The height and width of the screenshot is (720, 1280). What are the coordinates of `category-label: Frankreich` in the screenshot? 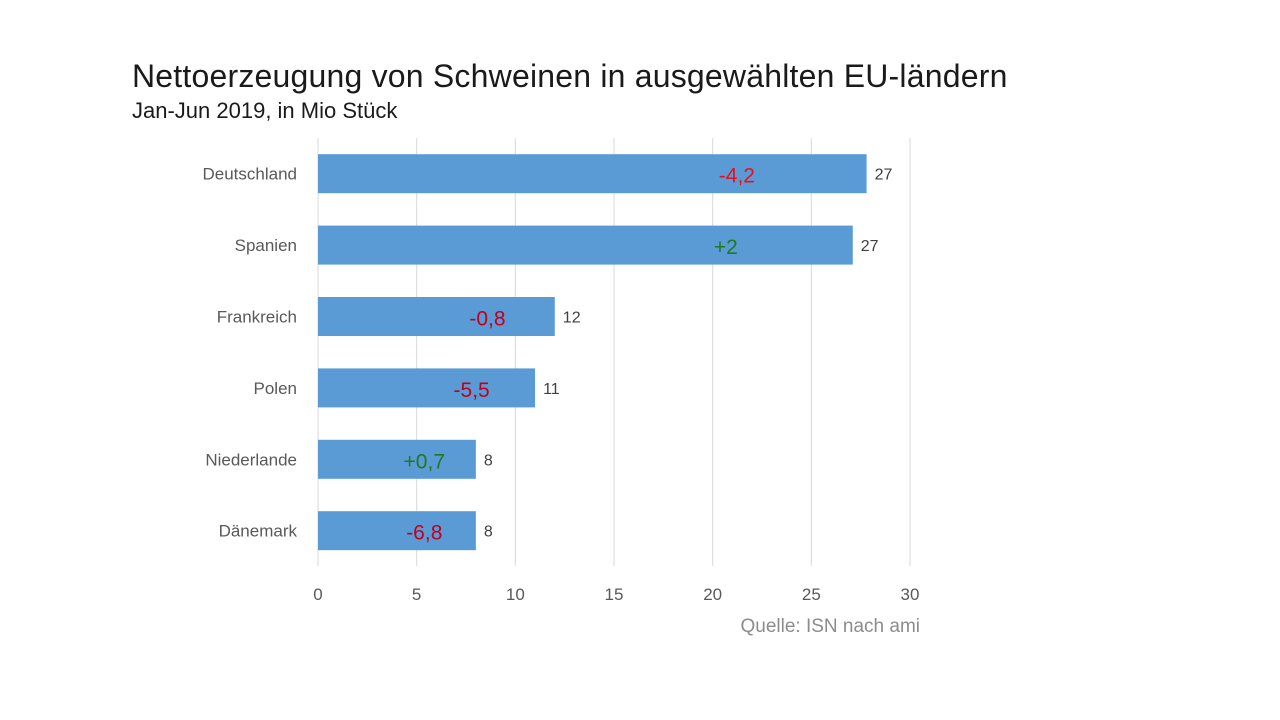 It's located at (257, 317).